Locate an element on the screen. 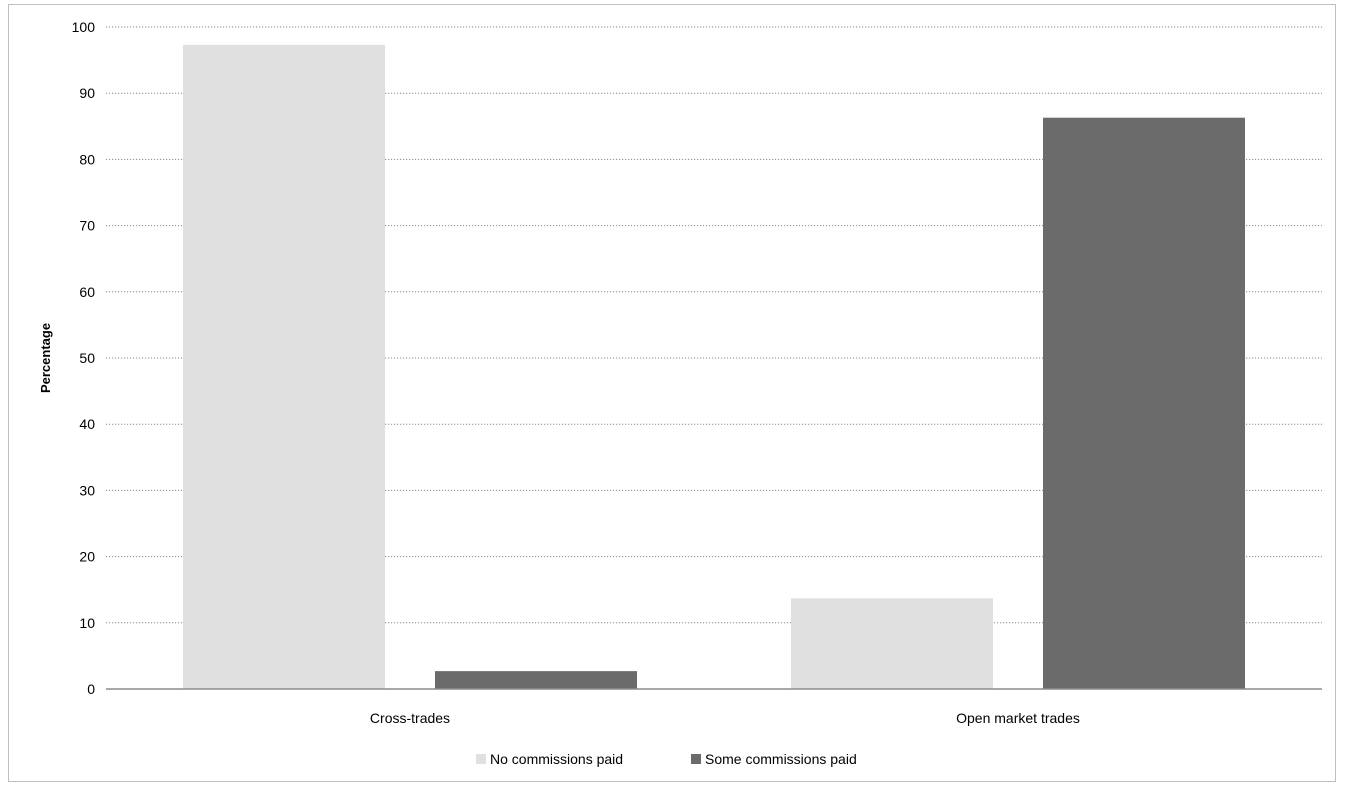  y-tick-label: 90 is located at coordinates (87, 93).